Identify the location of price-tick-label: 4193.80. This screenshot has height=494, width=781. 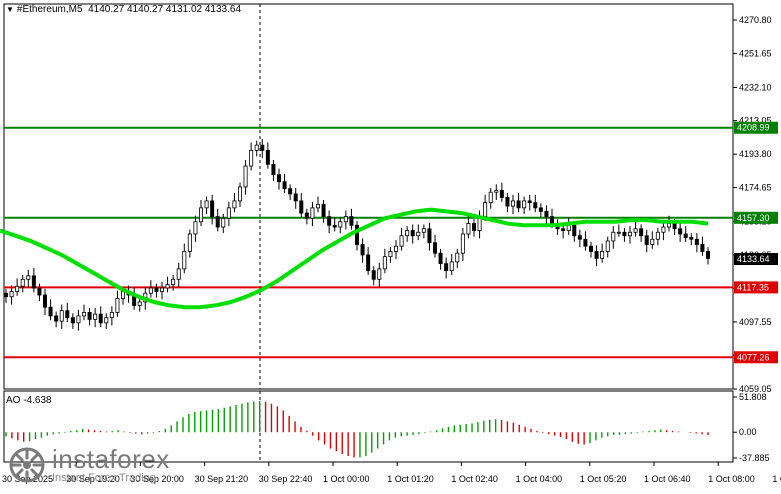
(755, 154).